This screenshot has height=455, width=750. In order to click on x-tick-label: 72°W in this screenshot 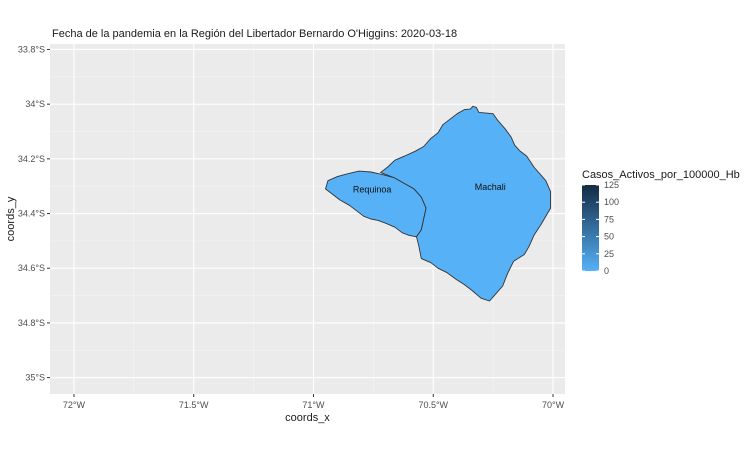, I will do `click(74, 405)`.